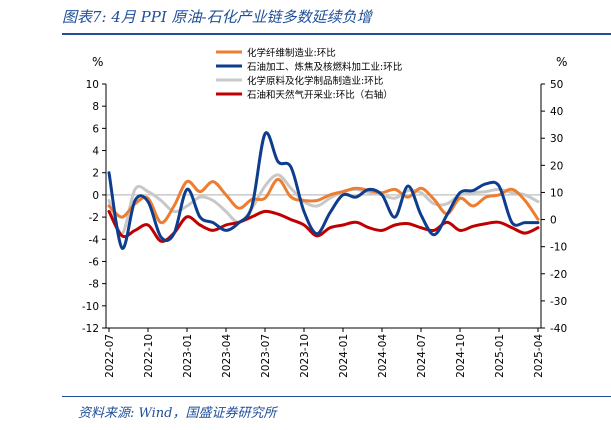 The image size is (611, 430). What do you see at coordinates (217, 17) in the screenshot?
I see `figure-title: 图表7: 4月 PPI 原油-石化产业链多数延续负增` at bounding box center [217, 17].